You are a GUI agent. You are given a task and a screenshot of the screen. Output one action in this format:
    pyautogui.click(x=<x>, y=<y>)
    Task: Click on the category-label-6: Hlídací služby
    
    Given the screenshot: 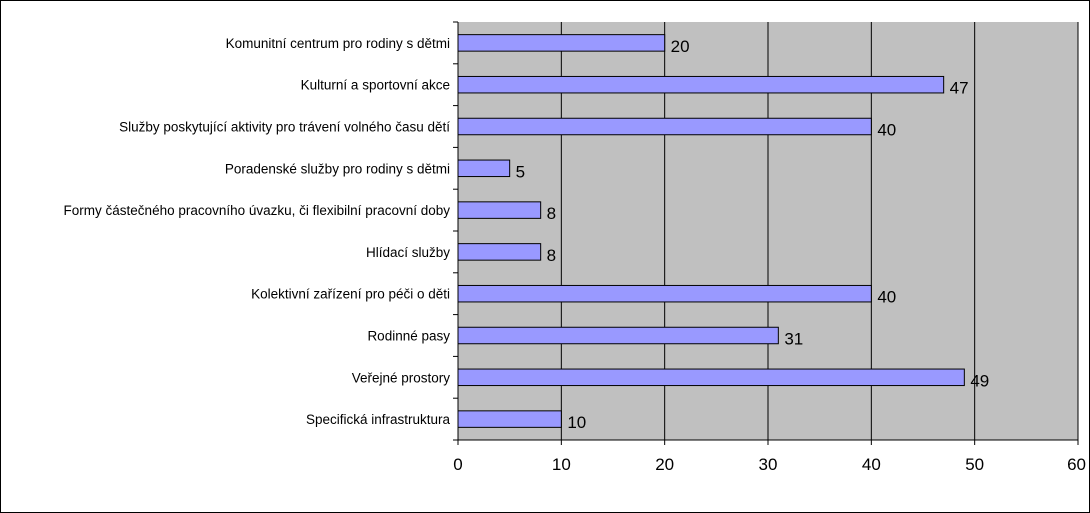 What is the action you would take?
    pyautogui.click(x=408, y=252)
    